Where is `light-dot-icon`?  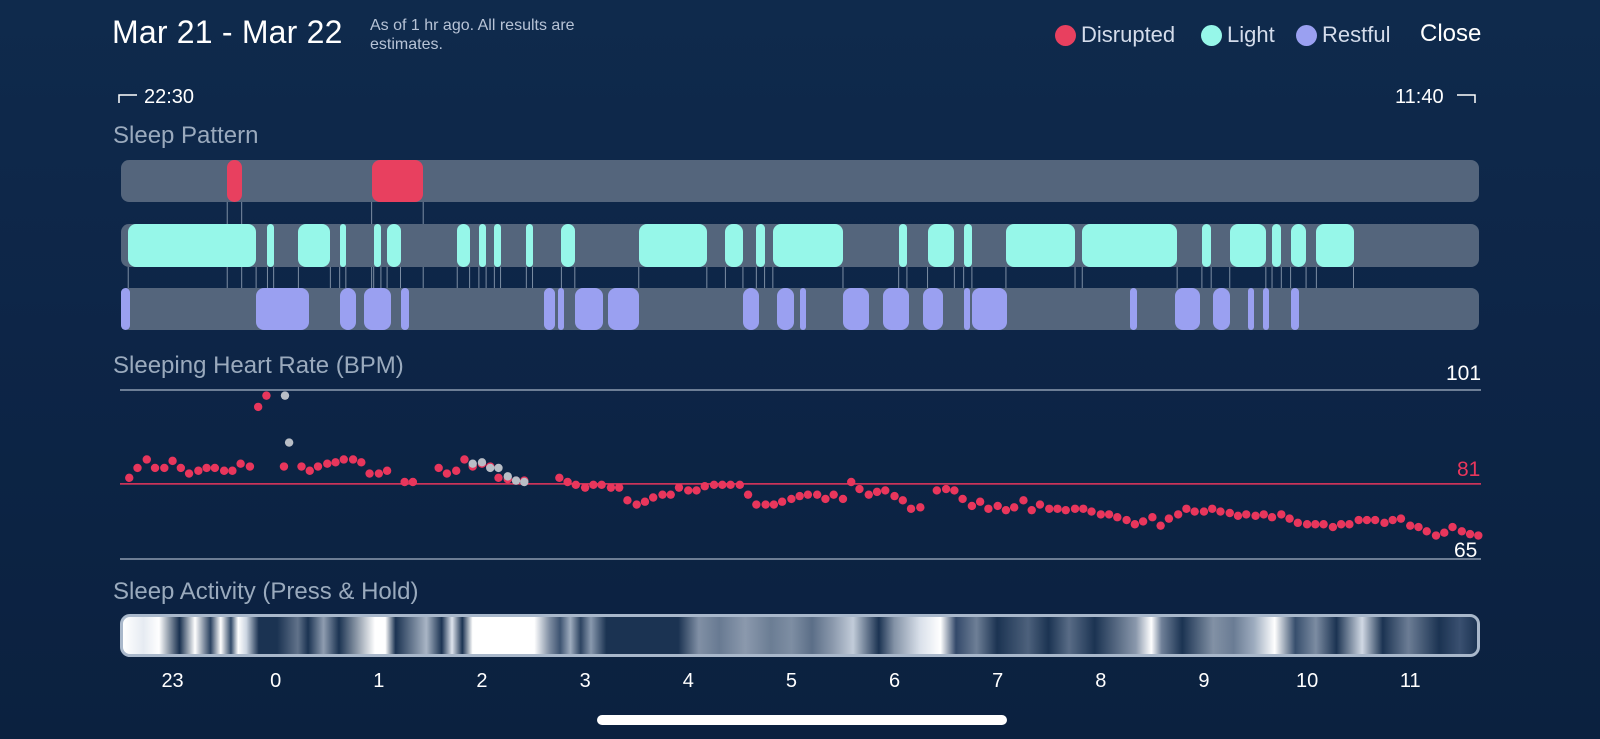 light-dot-icon is located at coordinates (1211, 35).